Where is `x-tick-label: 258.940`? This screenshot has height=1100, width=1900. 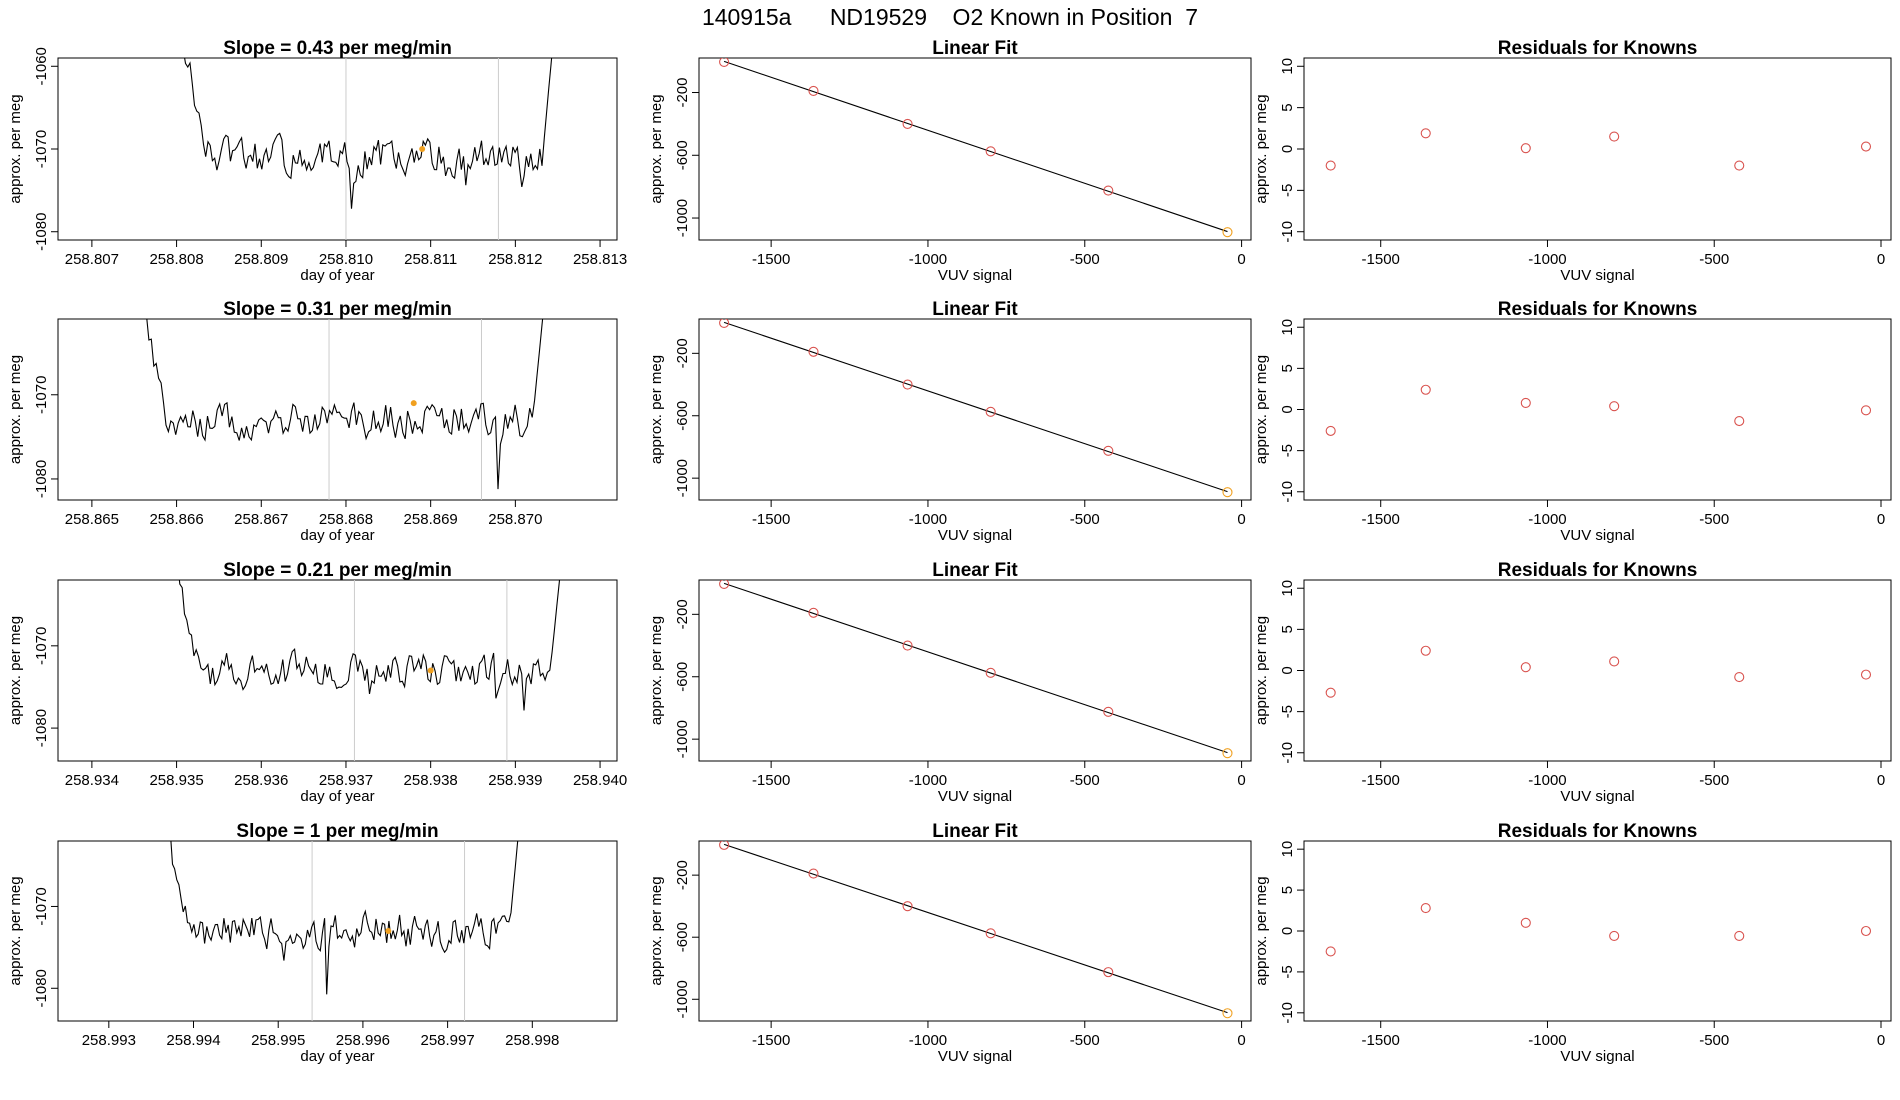
x-tick-label: 258.940 is located at coordinates (600, 780).